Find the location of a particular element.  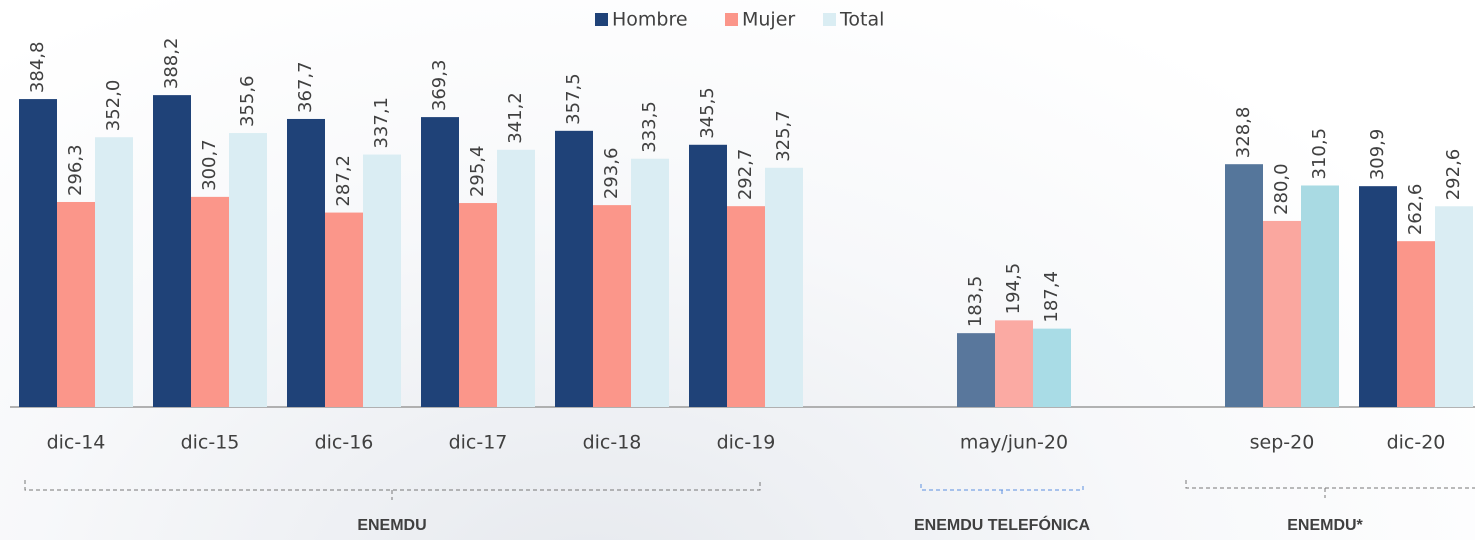

value-label: 262,6 is located at coordinates (1415, 210).